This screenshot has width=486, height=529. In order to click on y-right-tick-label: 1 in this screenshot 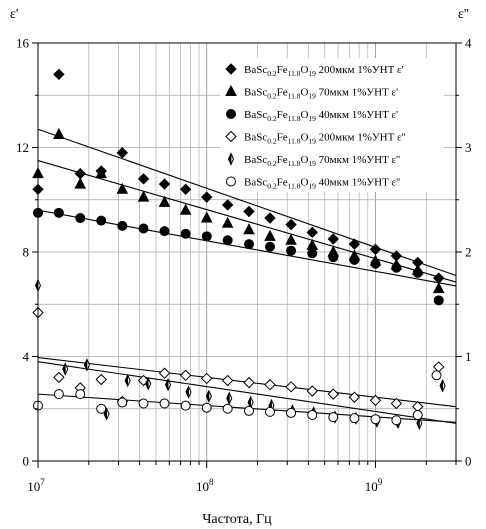, I will do `click(468, 356)`.